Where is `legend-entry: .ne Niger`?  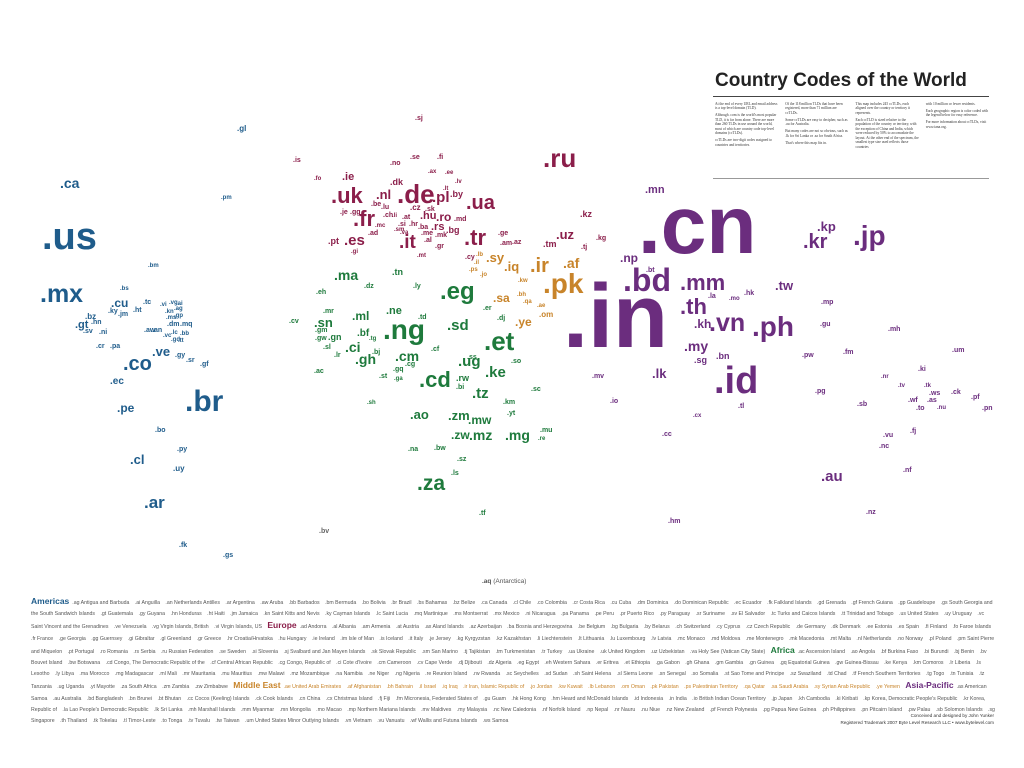 legend-entry: .ne Niger is located at coordinates (379, 674).